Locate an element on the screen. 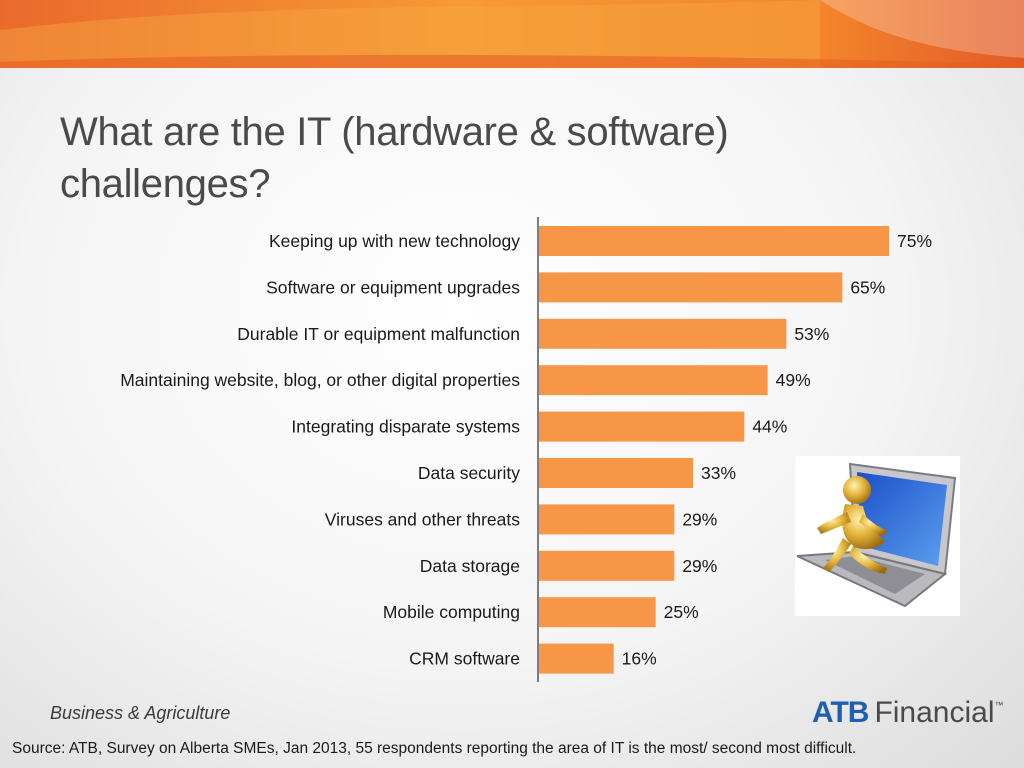  category-label: Data storage is located at coordinates (470, 566).